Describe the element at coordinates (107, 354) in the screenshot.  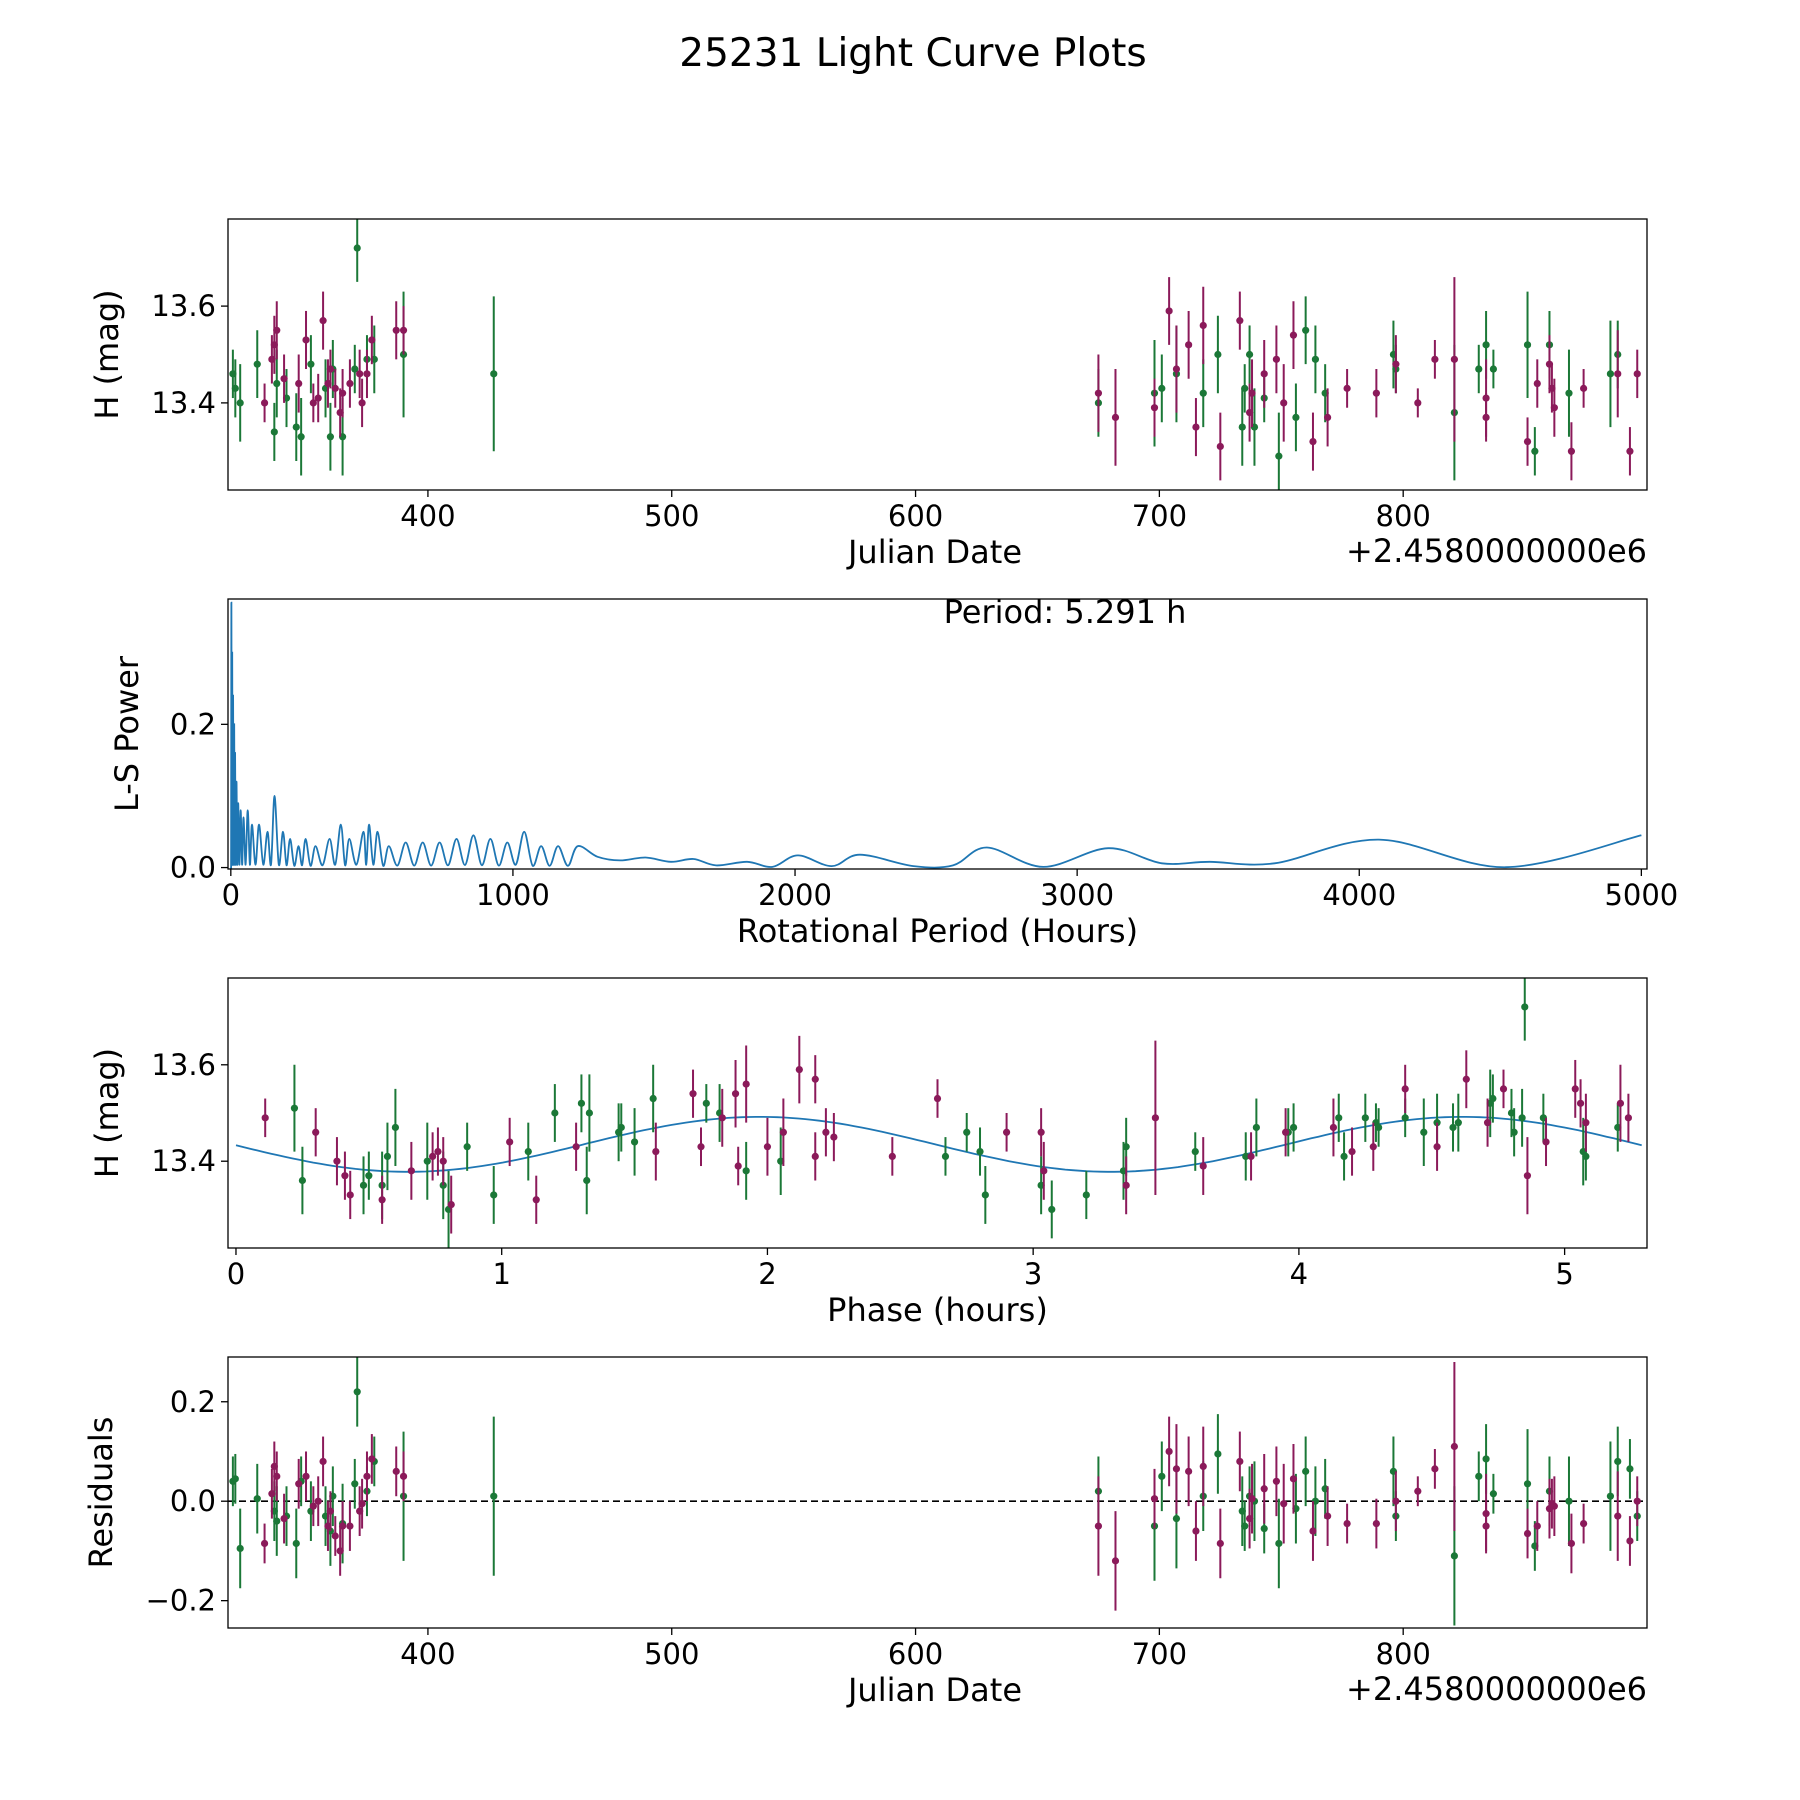
I see `lc-y-axis-label: H (mag)` at that location.